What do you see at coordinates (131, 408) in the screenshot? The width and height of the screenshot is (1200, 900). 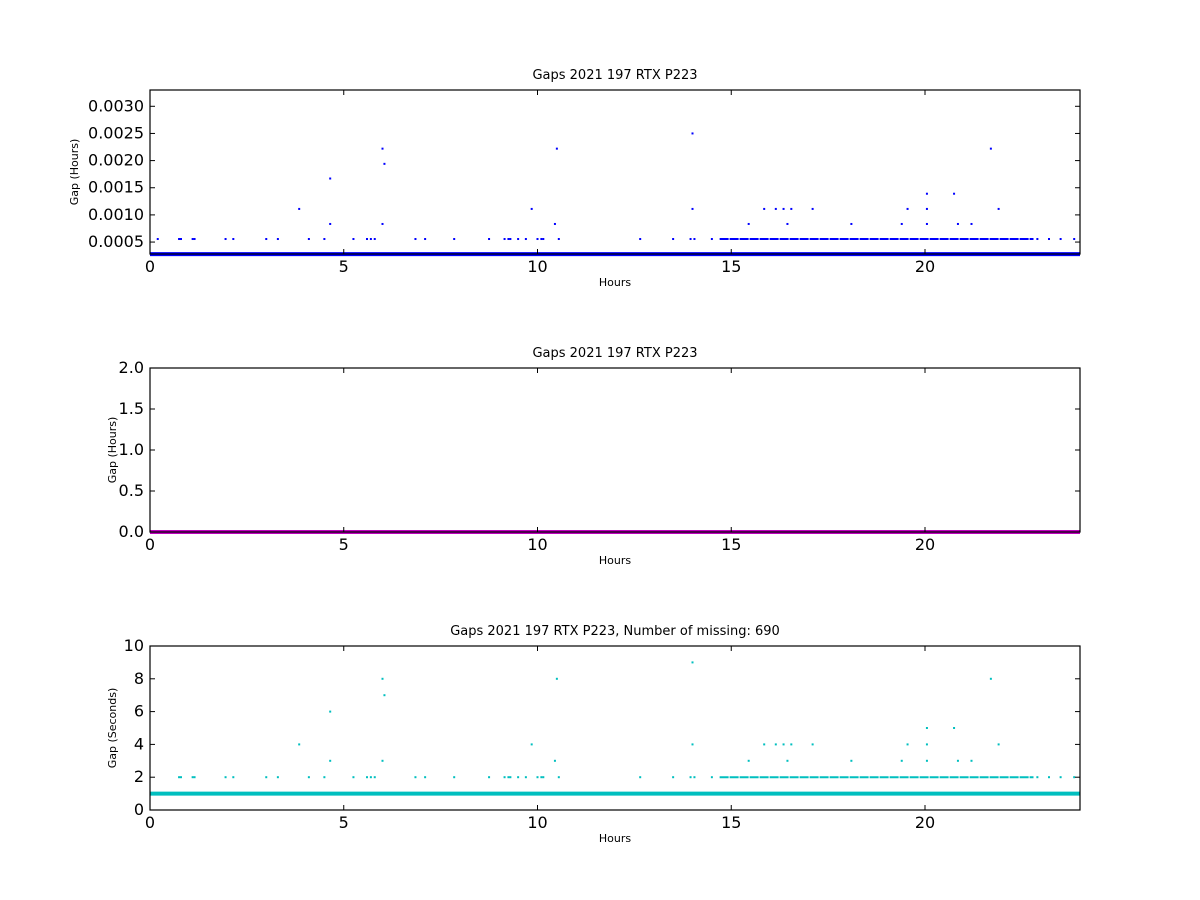 I see `y-tick-label: 1.5` at bounding box center [131, 408].